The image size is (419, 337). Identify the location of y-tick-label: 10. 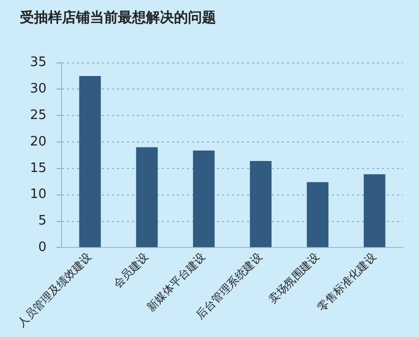
(38, 194).